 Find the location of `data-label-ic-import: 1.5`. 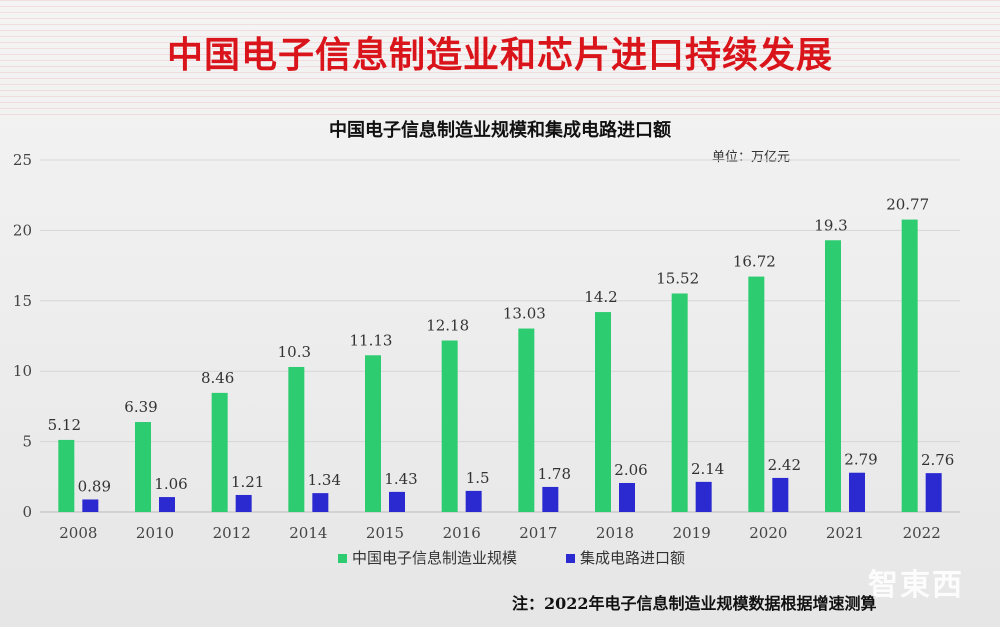

data-label-ic-import: 1.5 is located at coordinates (478, 478).